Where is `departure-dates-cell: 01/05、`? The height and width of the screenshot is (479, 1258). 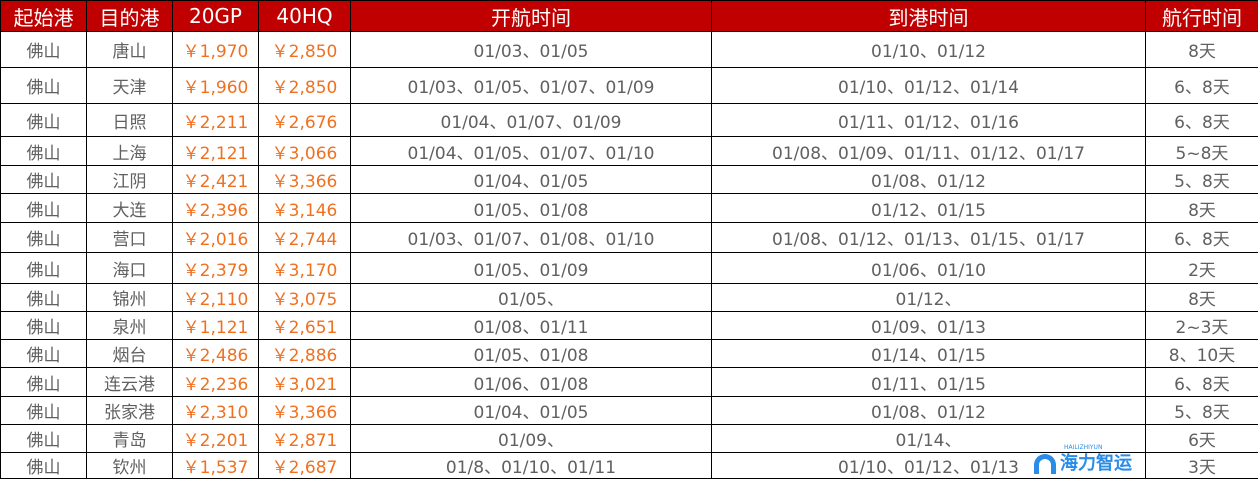
departure-dates-cell: 01/05、 is located at coordinates (531, 298).